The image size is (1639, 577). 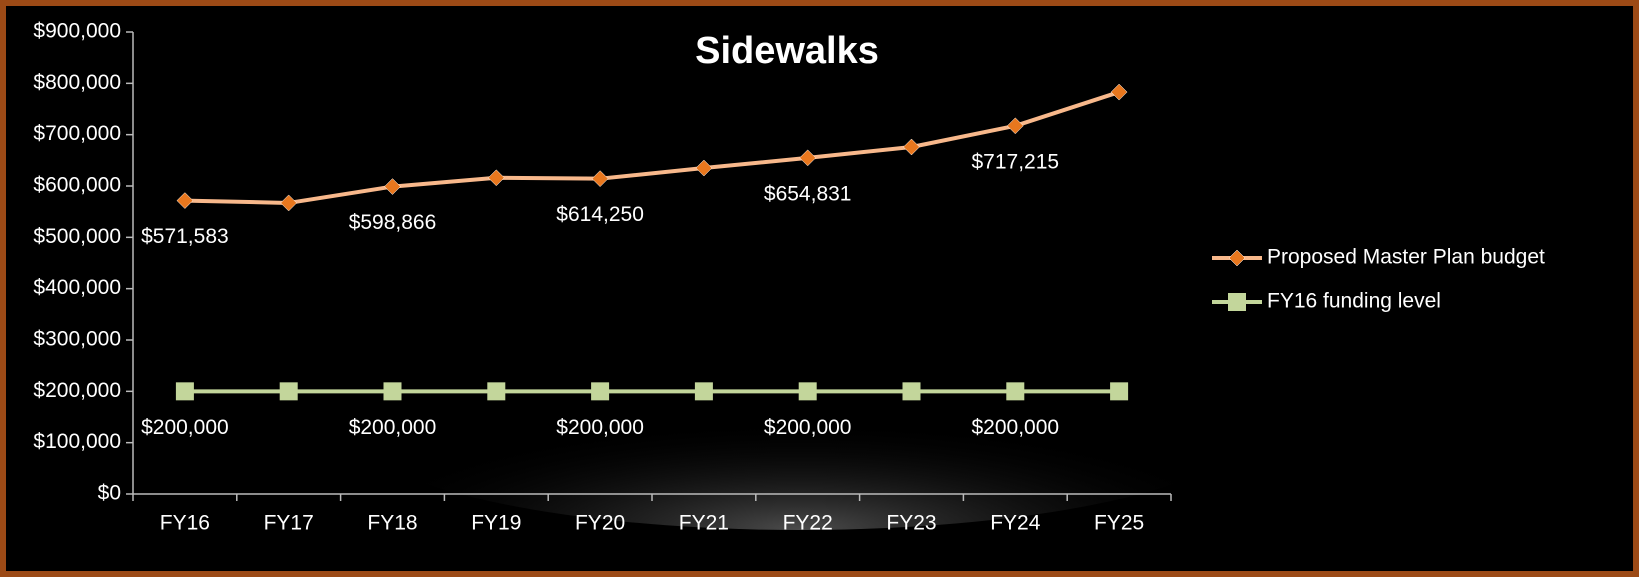 What do you see at coordinates (787, 51) in the screenshot?
I see `chart-title: Sidewalks` at bounding box center [787, 51].